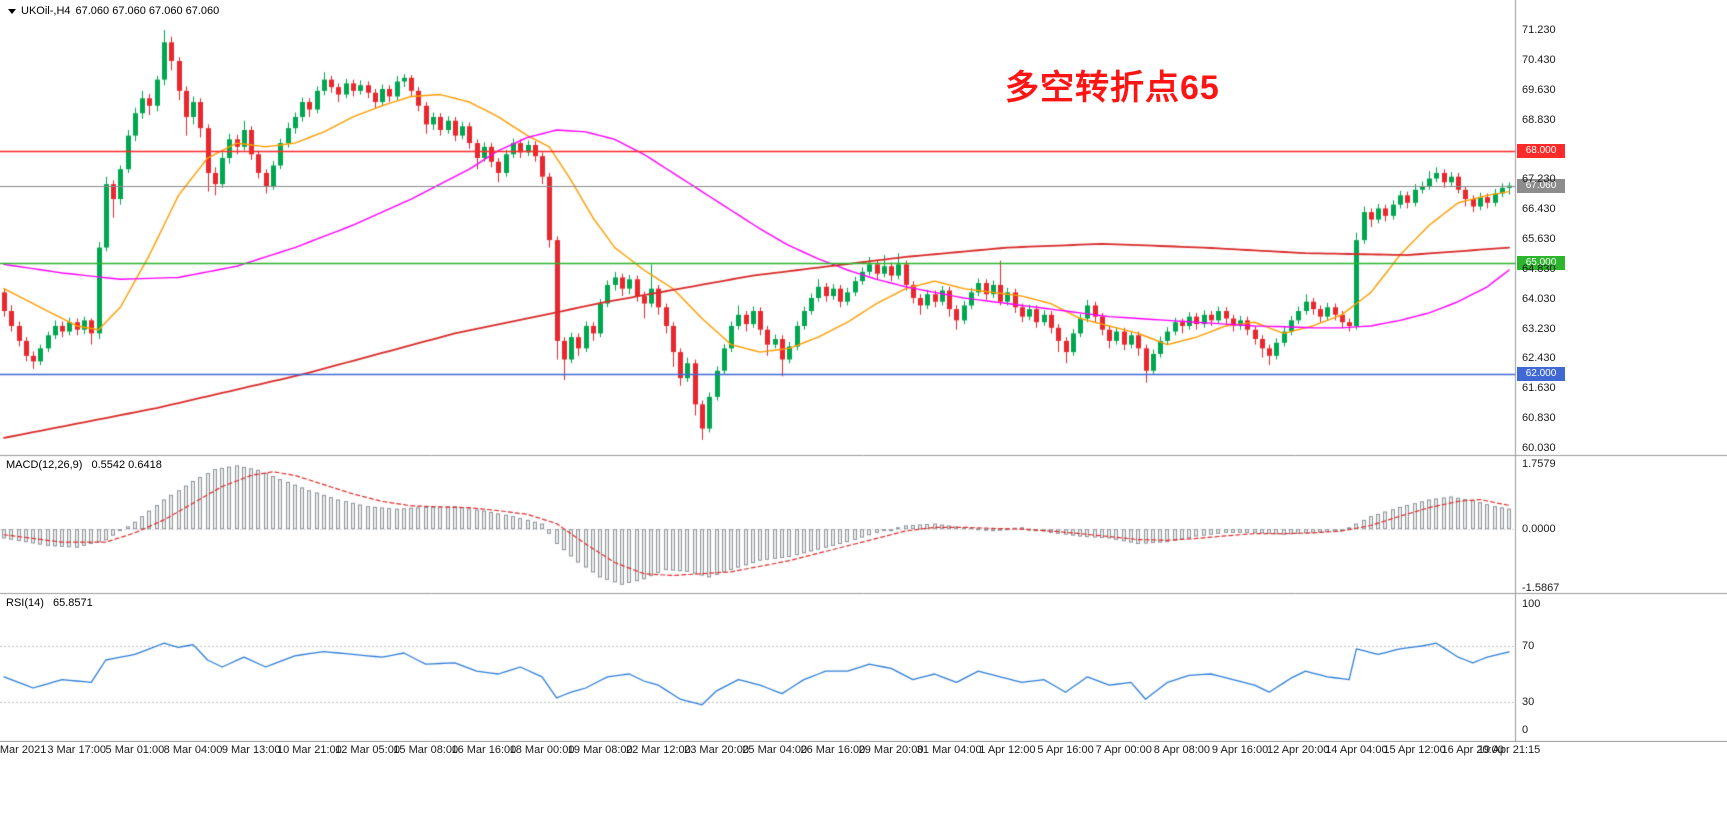 This screenshot has height=831, width=1727. What do you see at coordinates (87, 465) in the screenshot?
I see `macd-indicator-label: MACD(12,26,9) 0.5542 0.6418` at bounding box center [87, 465].